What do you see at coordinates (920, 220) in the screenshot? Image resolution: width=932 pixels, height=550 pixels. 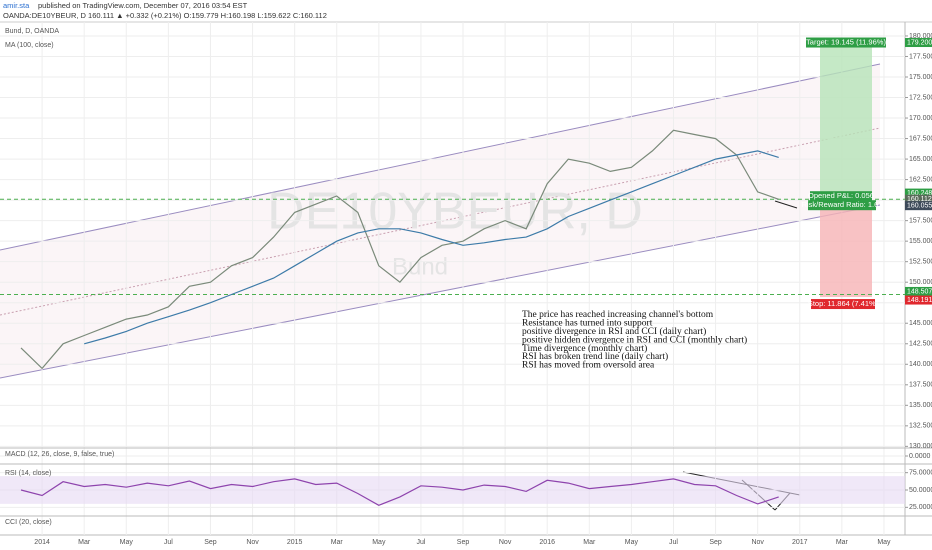 I see `y-tick-label: 157.500` at bounding box center [920, 220].